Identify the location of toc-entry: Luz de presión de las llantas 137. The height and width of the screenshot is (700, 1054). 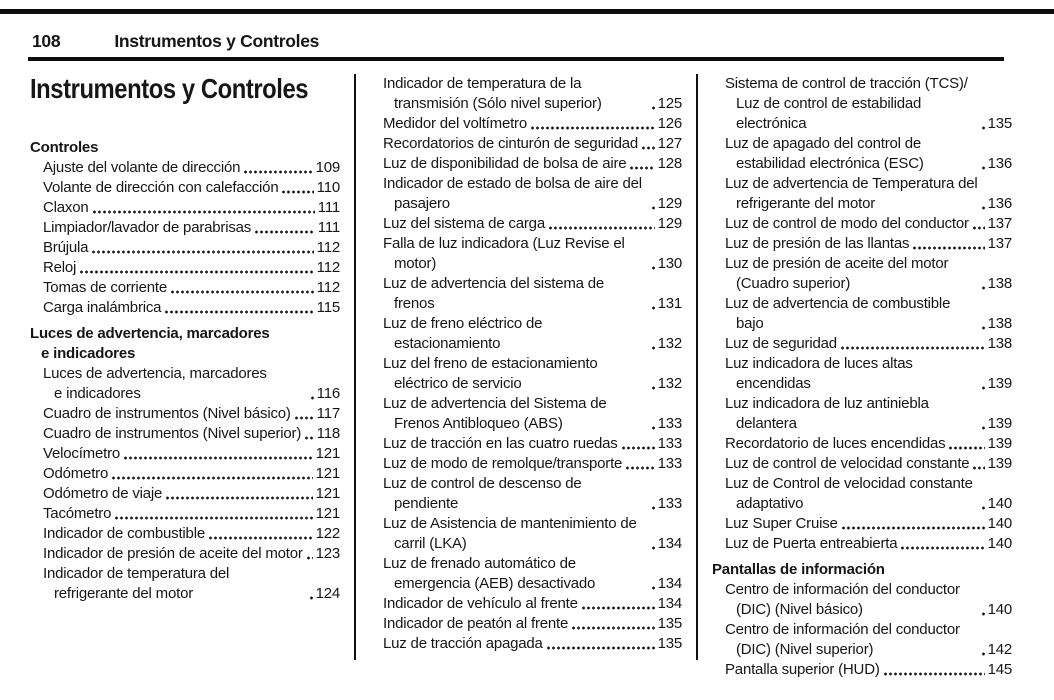
(862, 244).